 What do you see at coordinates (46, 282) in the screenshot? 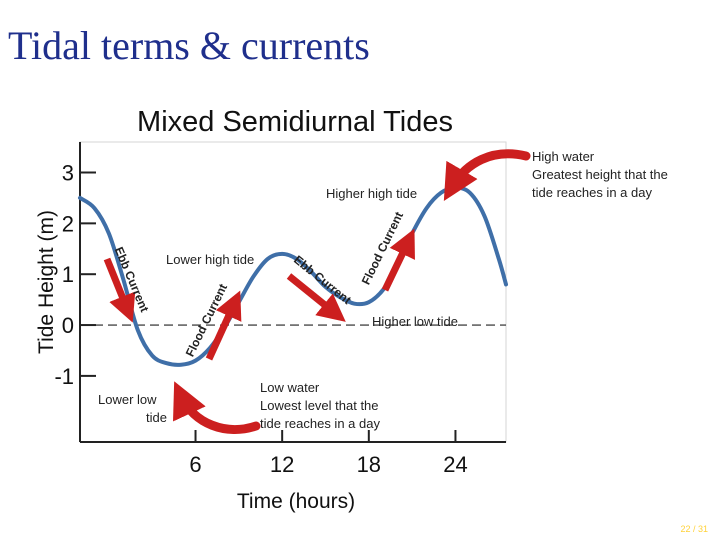
I see `y-axis-label: Tide Height (m)` at bounding box center [46, 282].